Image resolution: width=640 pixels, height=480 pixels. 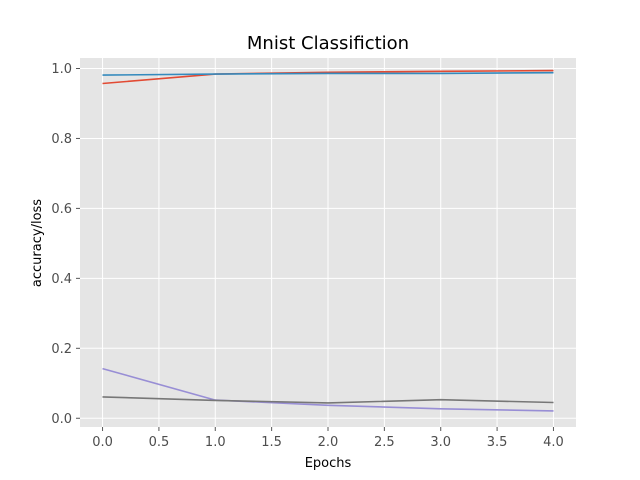 What do you see at coordinates (102, 442) in the screenshot?
I see `x-tick-label: 0.0` at bounding box center [102, 442].